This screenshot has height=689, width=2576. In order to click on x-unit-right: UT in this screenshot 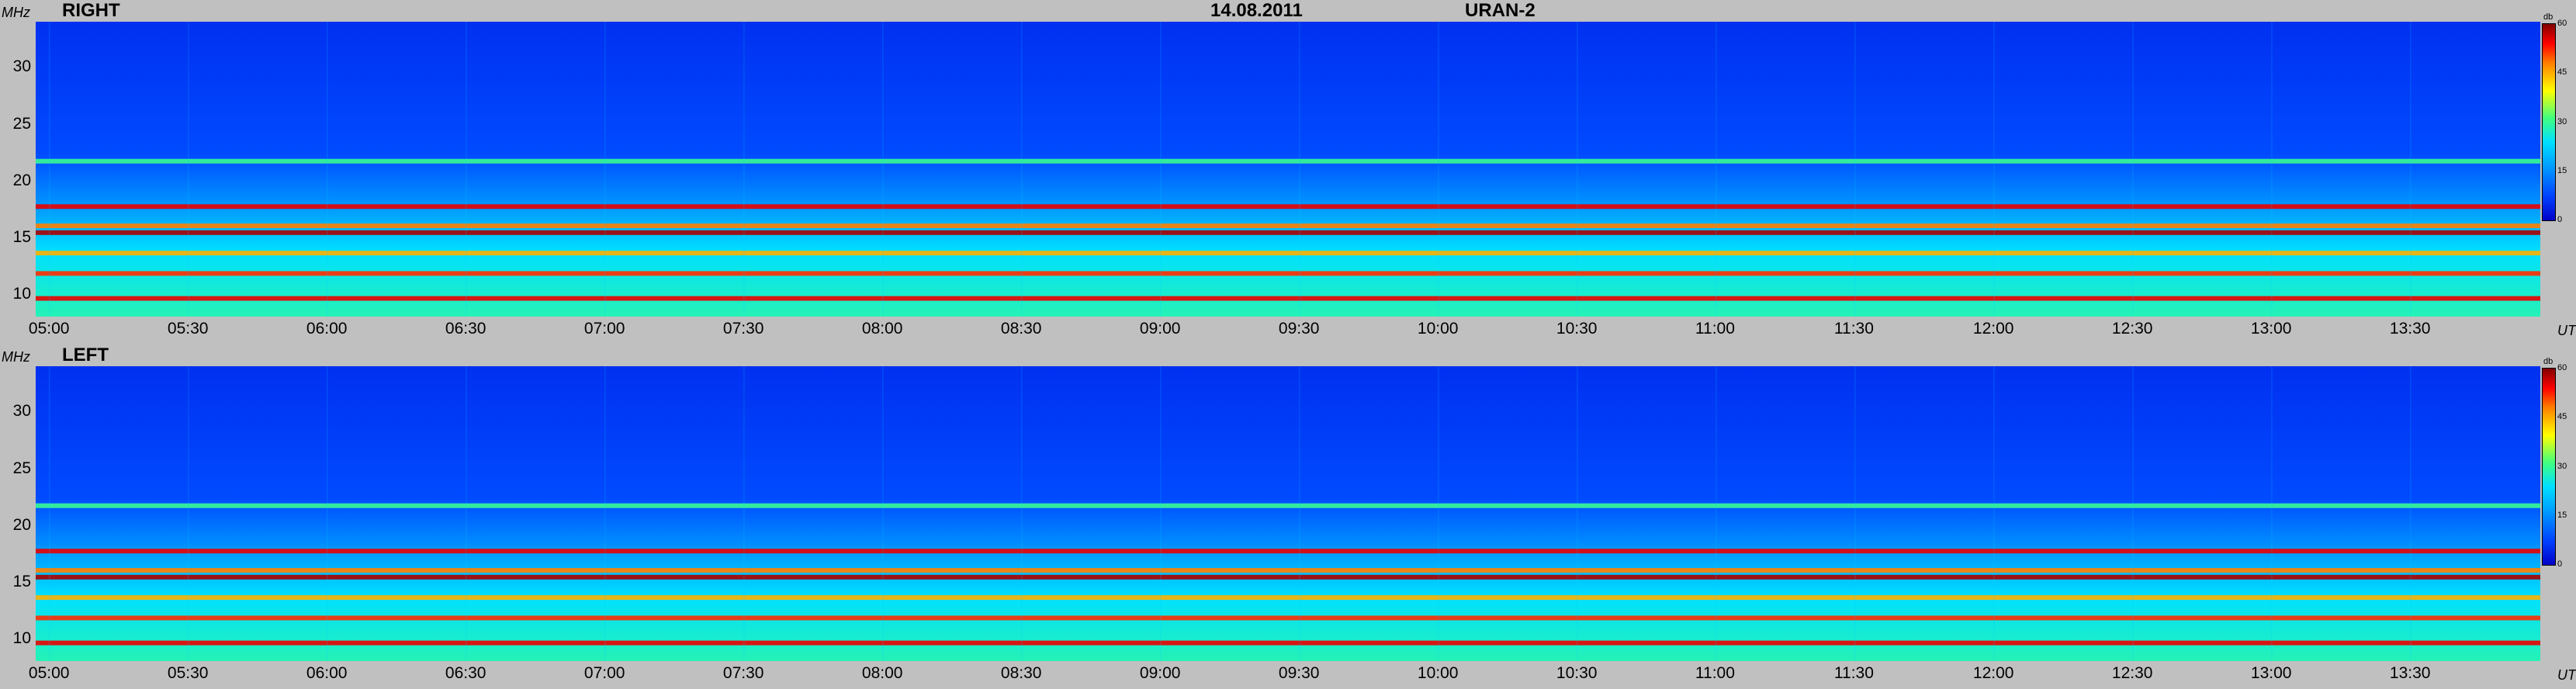, I will do `click(2566, 330)`.